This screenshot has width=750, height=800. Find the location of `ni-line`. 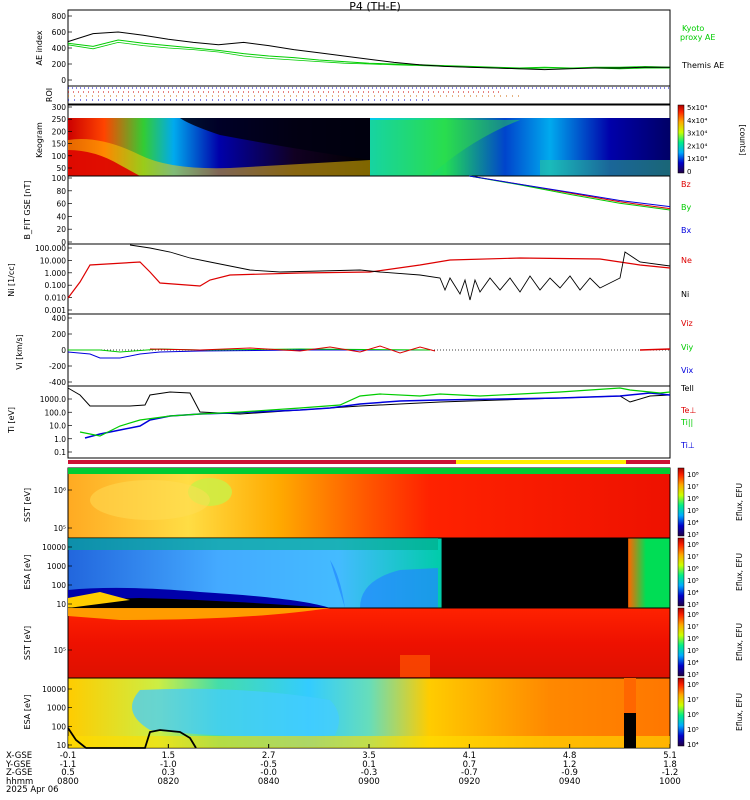

ni-line is located at coordinates (400, 272).